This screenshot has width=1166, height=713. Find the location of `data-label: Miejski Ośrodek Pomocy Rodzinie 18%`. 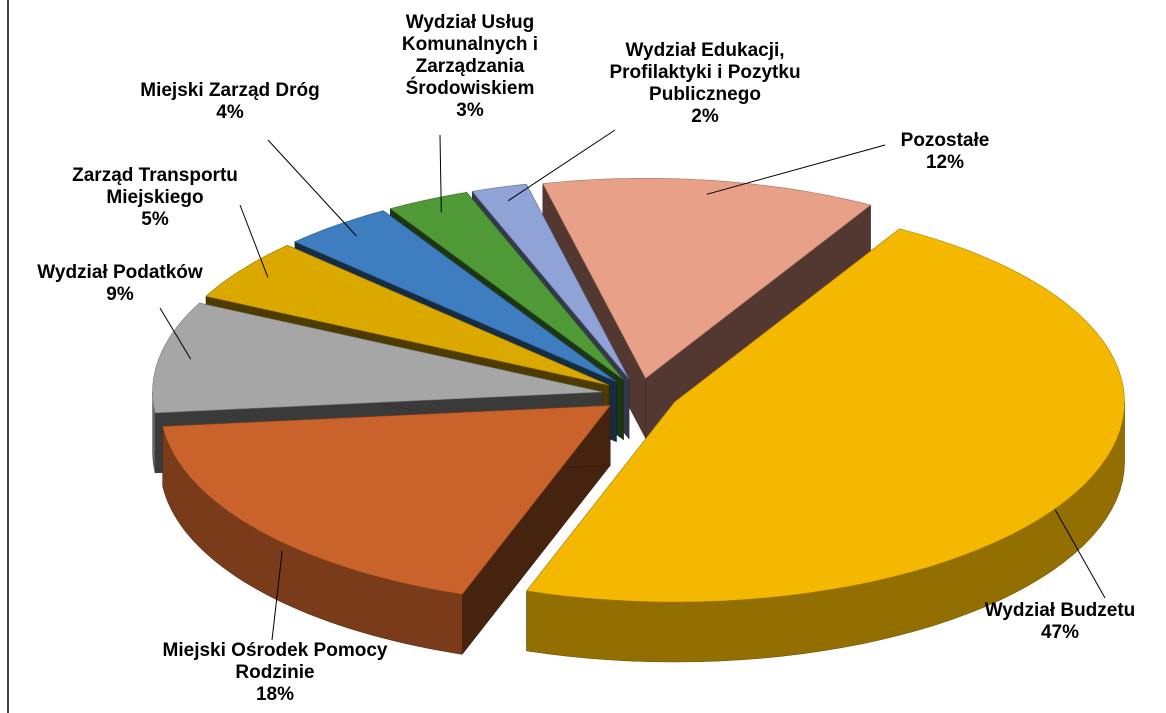

data-label: Miejski Ośrodek Pomocy Rodzinie 18% is located at coordinates (275, 673).